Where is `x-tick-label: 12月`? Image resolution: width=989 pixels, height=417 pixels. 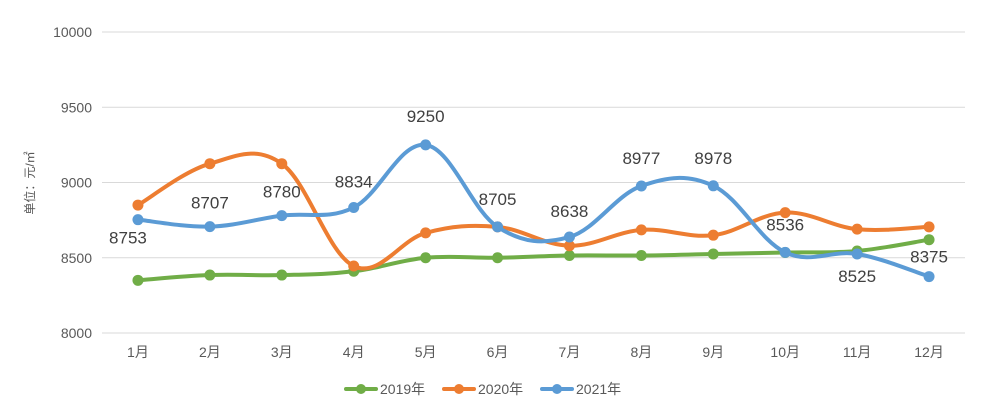
x-tick-label: 12月 is located at coordinates (929, 352).